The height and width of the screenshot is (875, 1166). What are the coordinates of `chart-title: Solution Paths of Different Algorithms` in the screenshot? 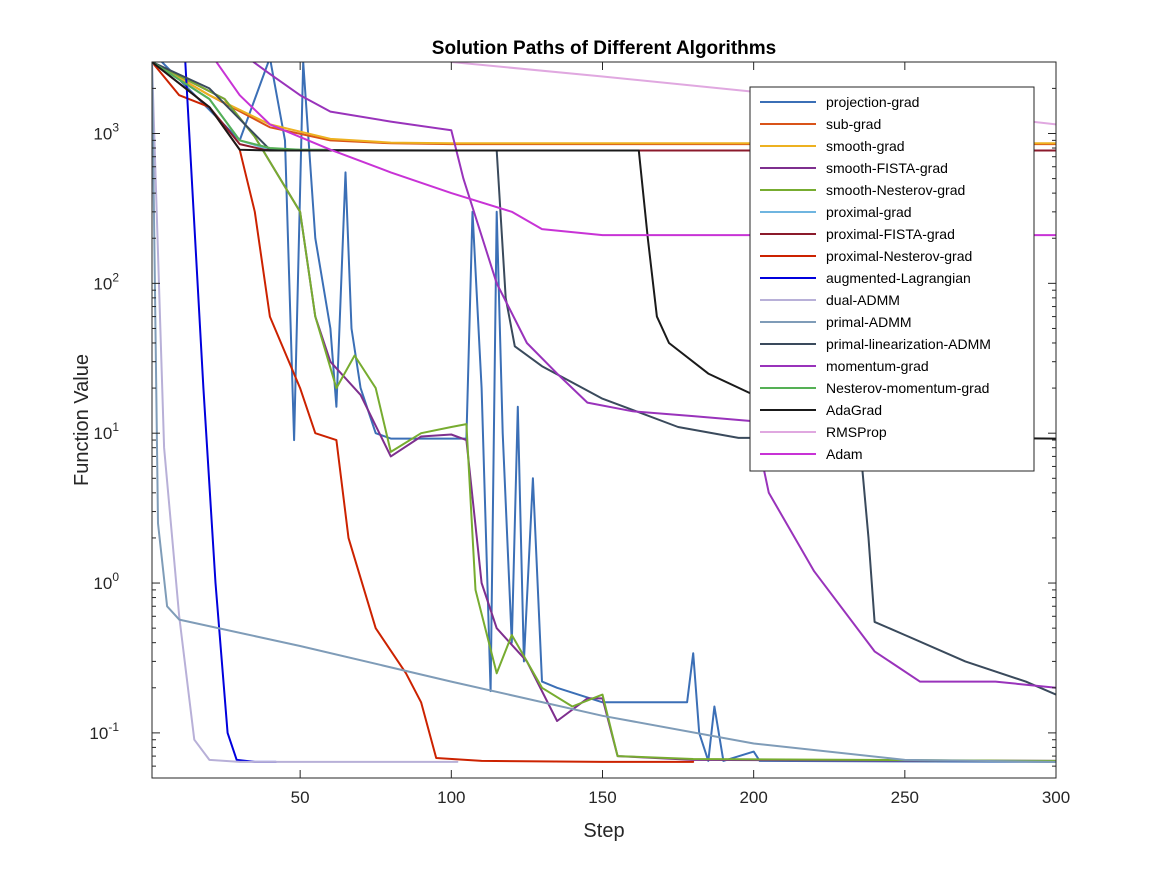 It's located at (604, 48).